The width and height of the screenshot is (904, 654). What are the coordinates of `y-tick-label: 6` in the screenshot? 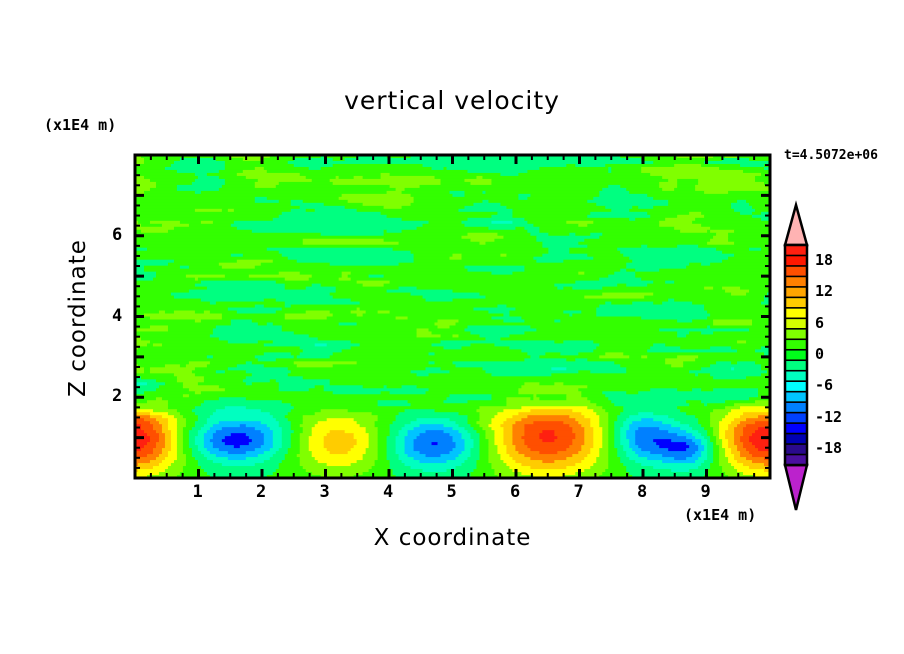 It's located at (117, 234).